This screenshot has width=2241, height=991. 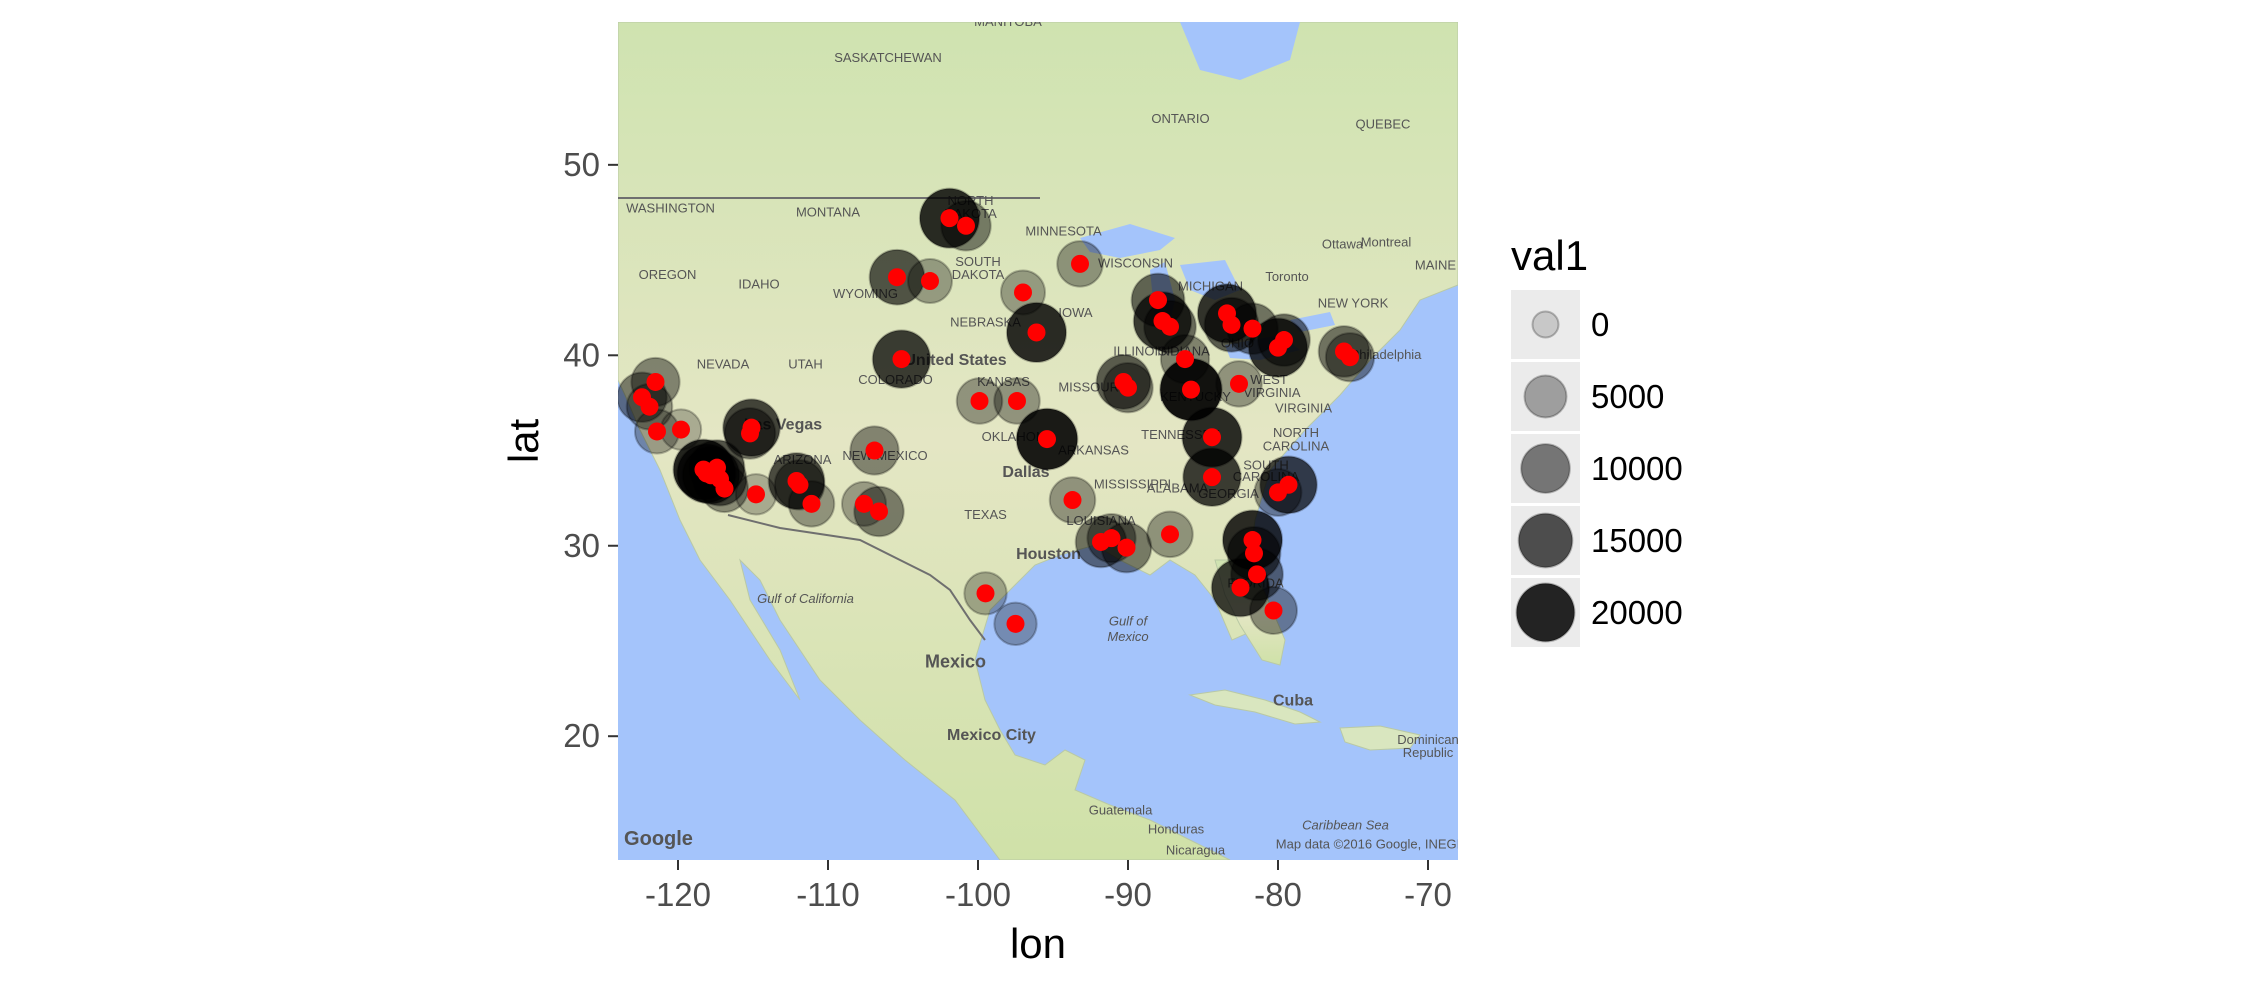 I want to click on hudson-bay, so click(x=1240, y=51).